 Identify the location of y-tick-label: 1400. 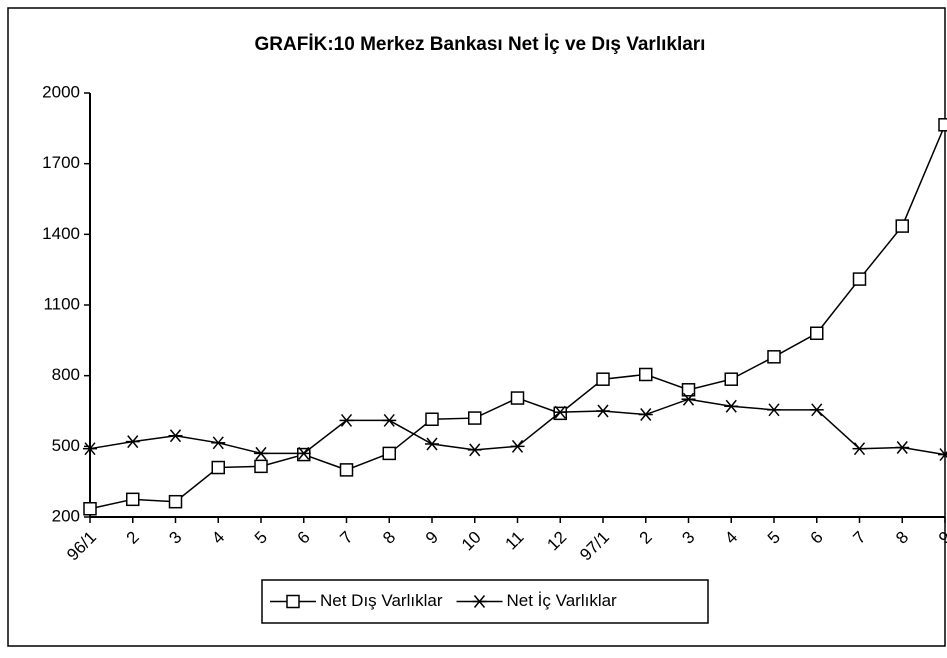
(61, 233).